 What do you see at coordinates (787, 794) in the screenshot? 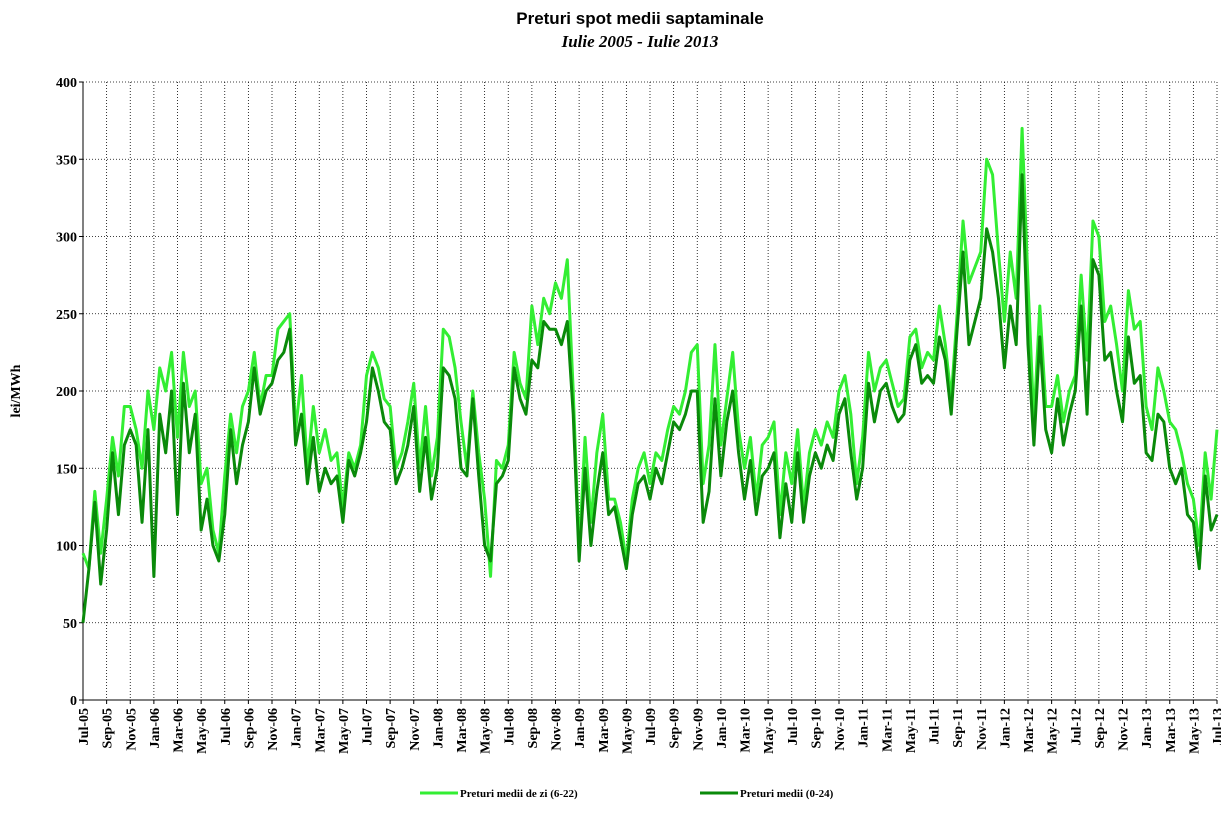
I see `legend-label: Preturi medii (0-24)` at bounding box center [787, 794].